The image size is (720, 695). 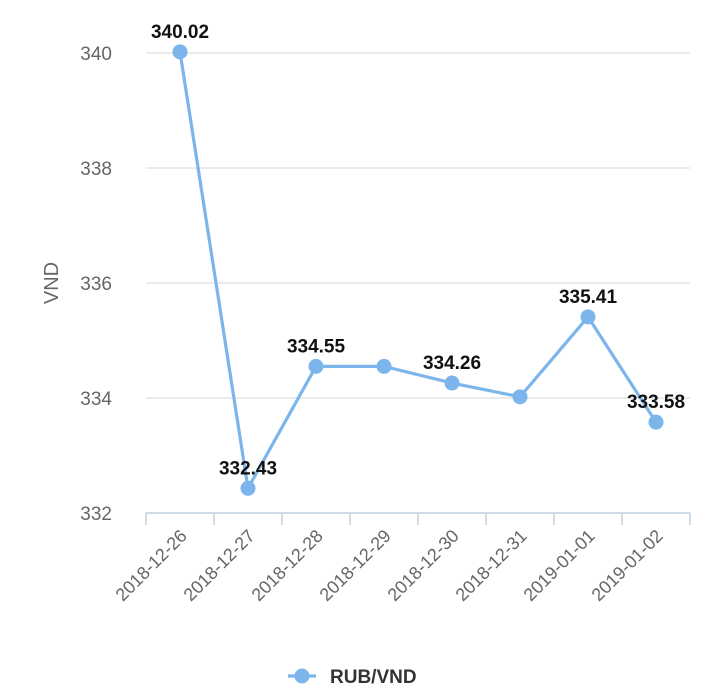 What do you see at coordinates (491, 565) in the screenshot?
I see `x-tick-label: 2018-12-31` at bounding box center [491, 565].